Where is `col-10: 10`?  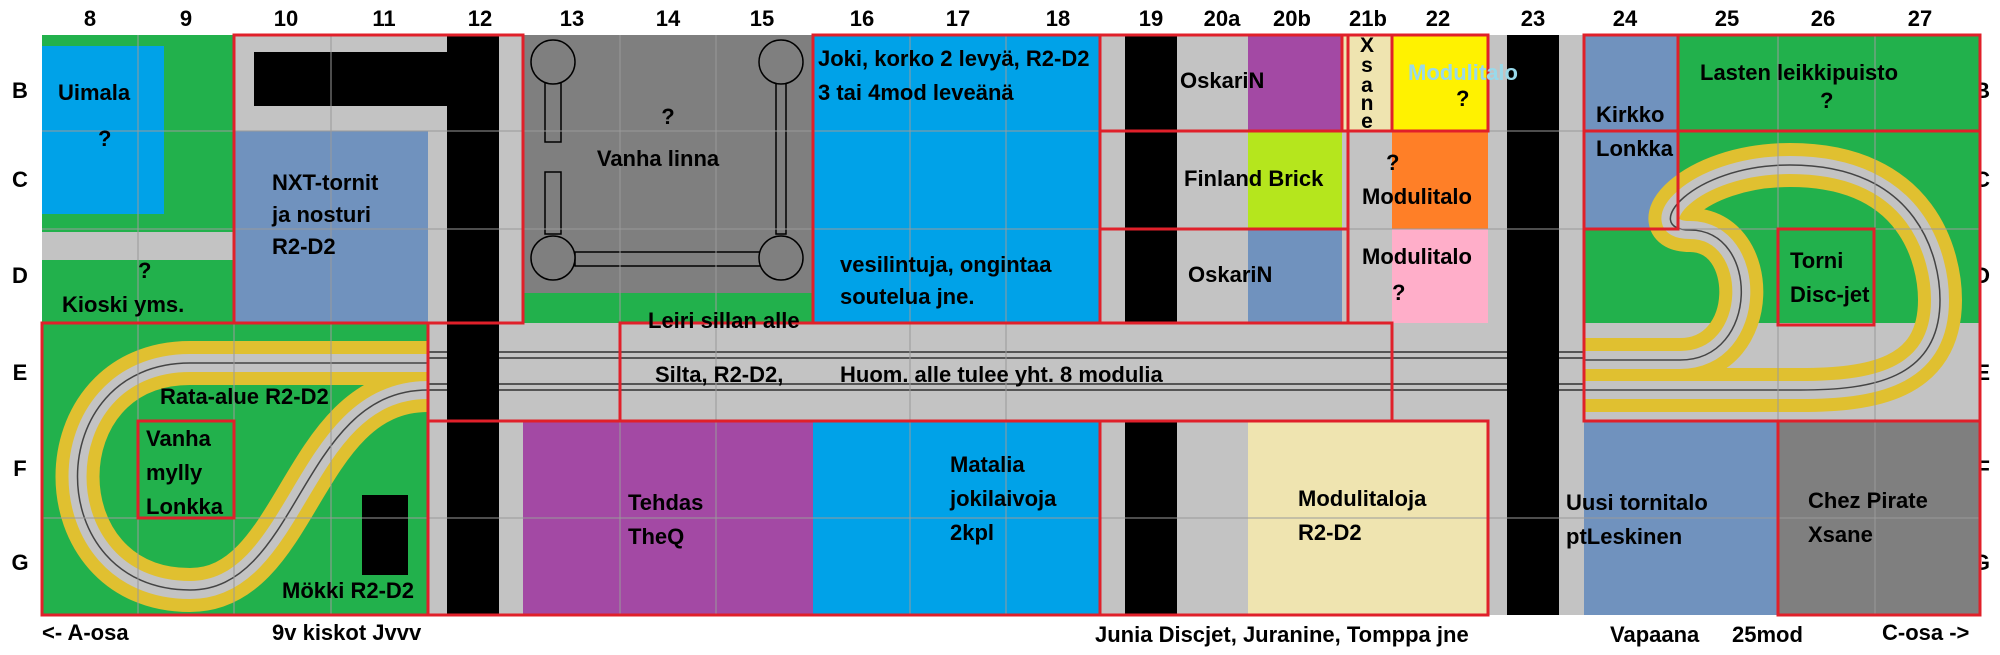 col-10: 10 is located at coordinates (286, 18).